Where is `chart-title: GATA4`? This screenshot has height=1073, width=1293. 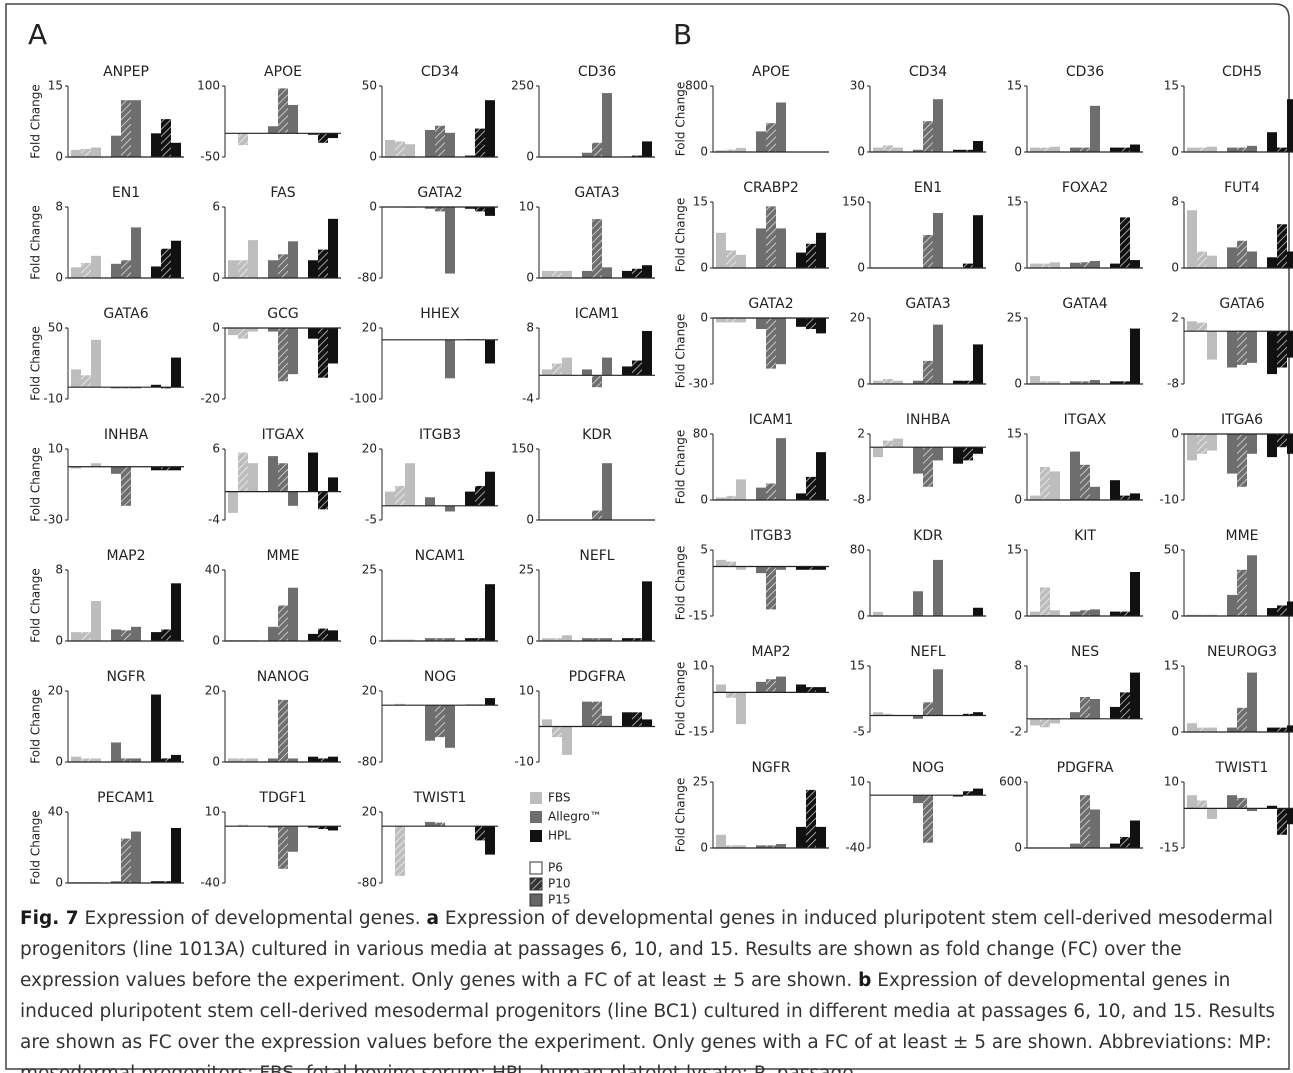
chart-title: GATA4 is located at coordinates (1084, 304).